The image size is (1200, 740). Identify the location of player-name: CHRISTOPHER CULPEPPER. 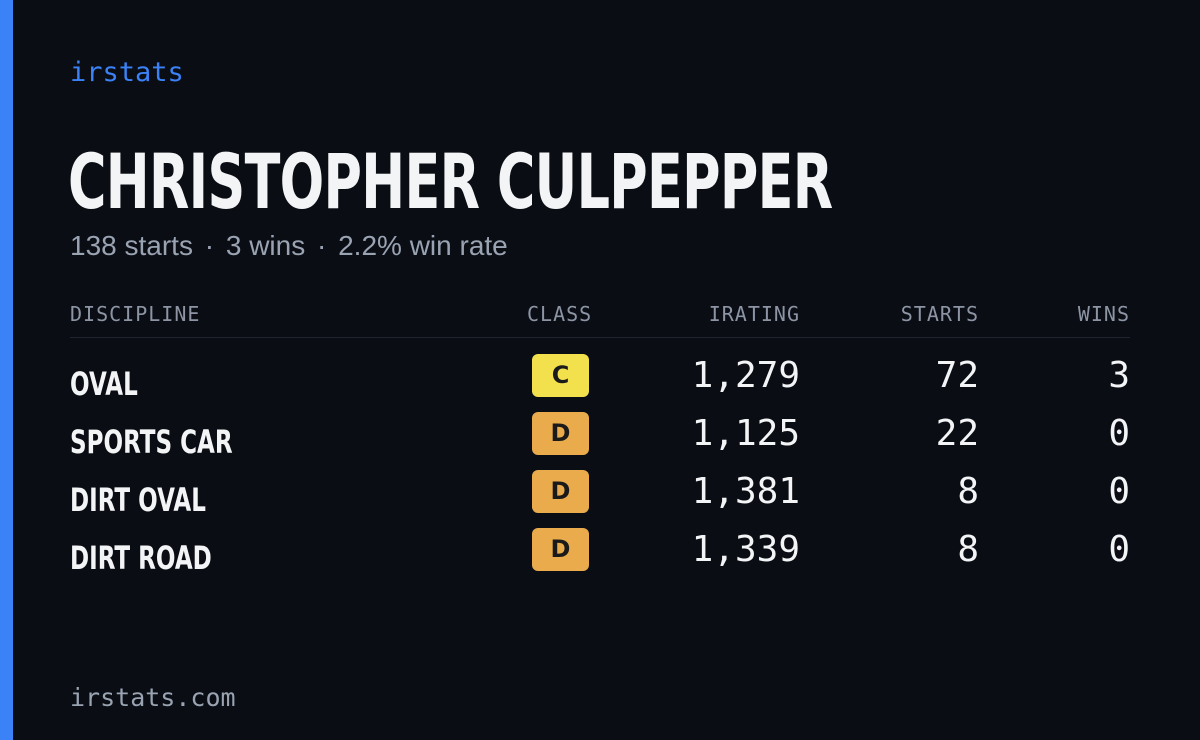
(450, 181).